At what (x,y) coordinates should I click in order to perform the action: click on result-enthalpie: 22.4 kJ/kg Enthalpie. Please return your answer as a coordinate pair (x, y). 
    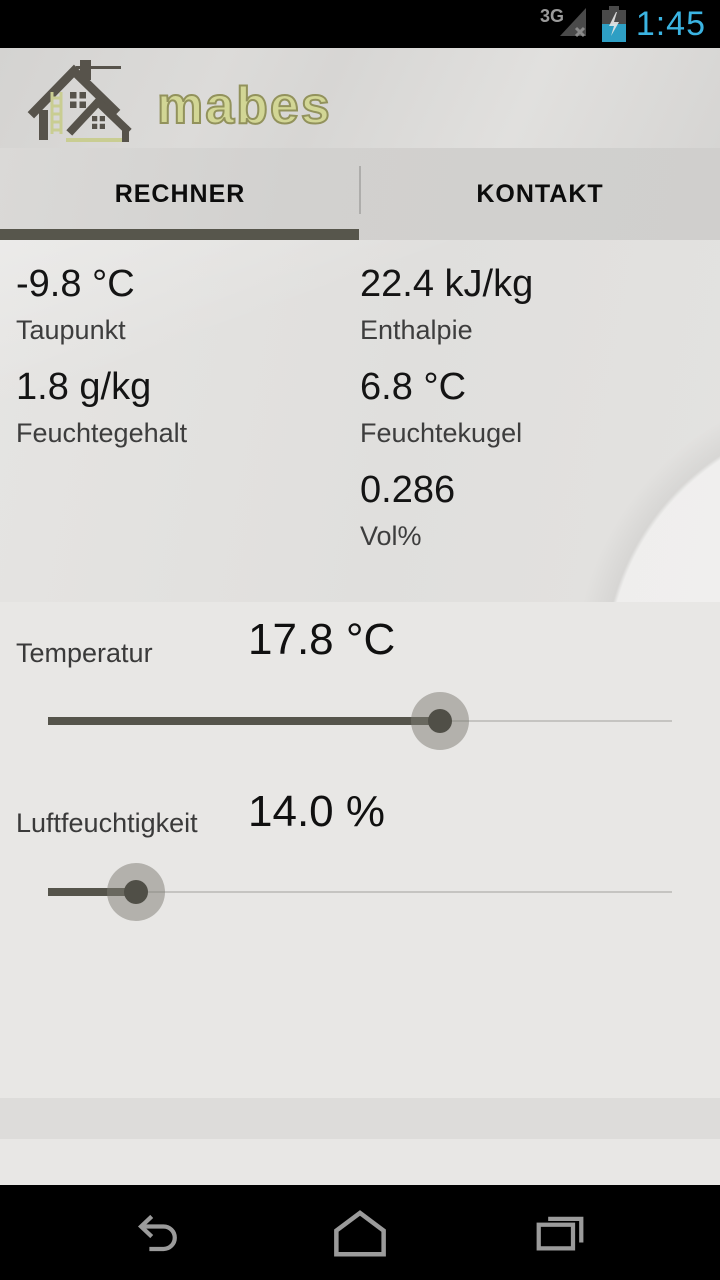
    Looking at the image, I should click on (446, 304).